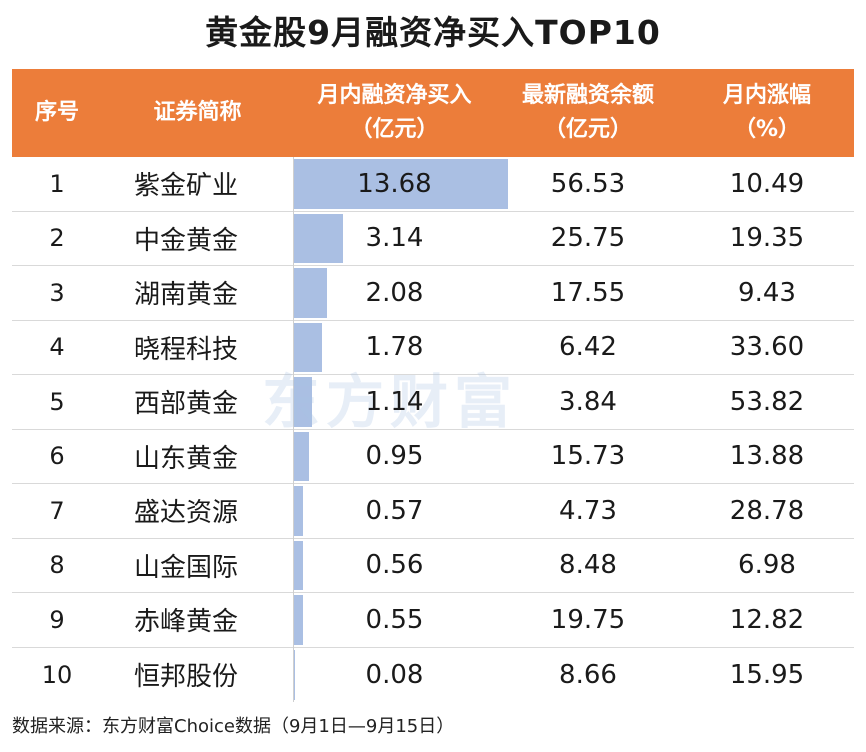 Image resolution: width=866 pixels, height=752 pixels. I want to click on table-row: 2 中金黄金 3.14 25.75 19.35, so click(433, 239).